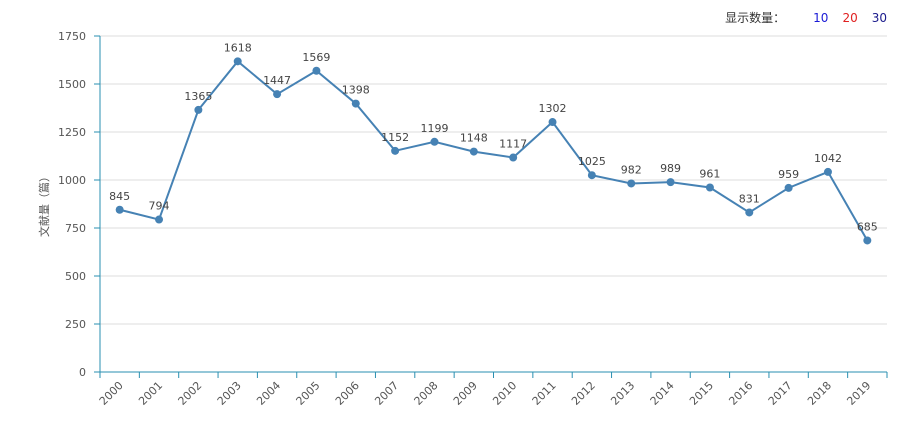 The height and width of the screenshot is (432, 905). Describe the element at coordinates (473, 151) in the screenshot. I see `data-point-2009` at that location.